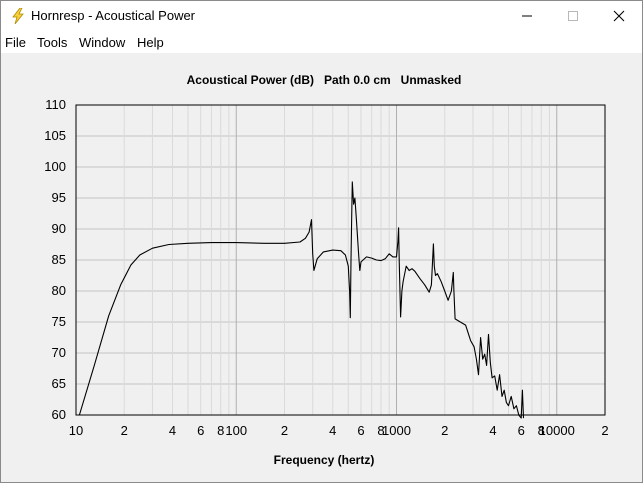 The image size is (643, 483). Describe the element at coordinates (59, 197) in the screenshot. I see `y-tick-label: 95` at that location.